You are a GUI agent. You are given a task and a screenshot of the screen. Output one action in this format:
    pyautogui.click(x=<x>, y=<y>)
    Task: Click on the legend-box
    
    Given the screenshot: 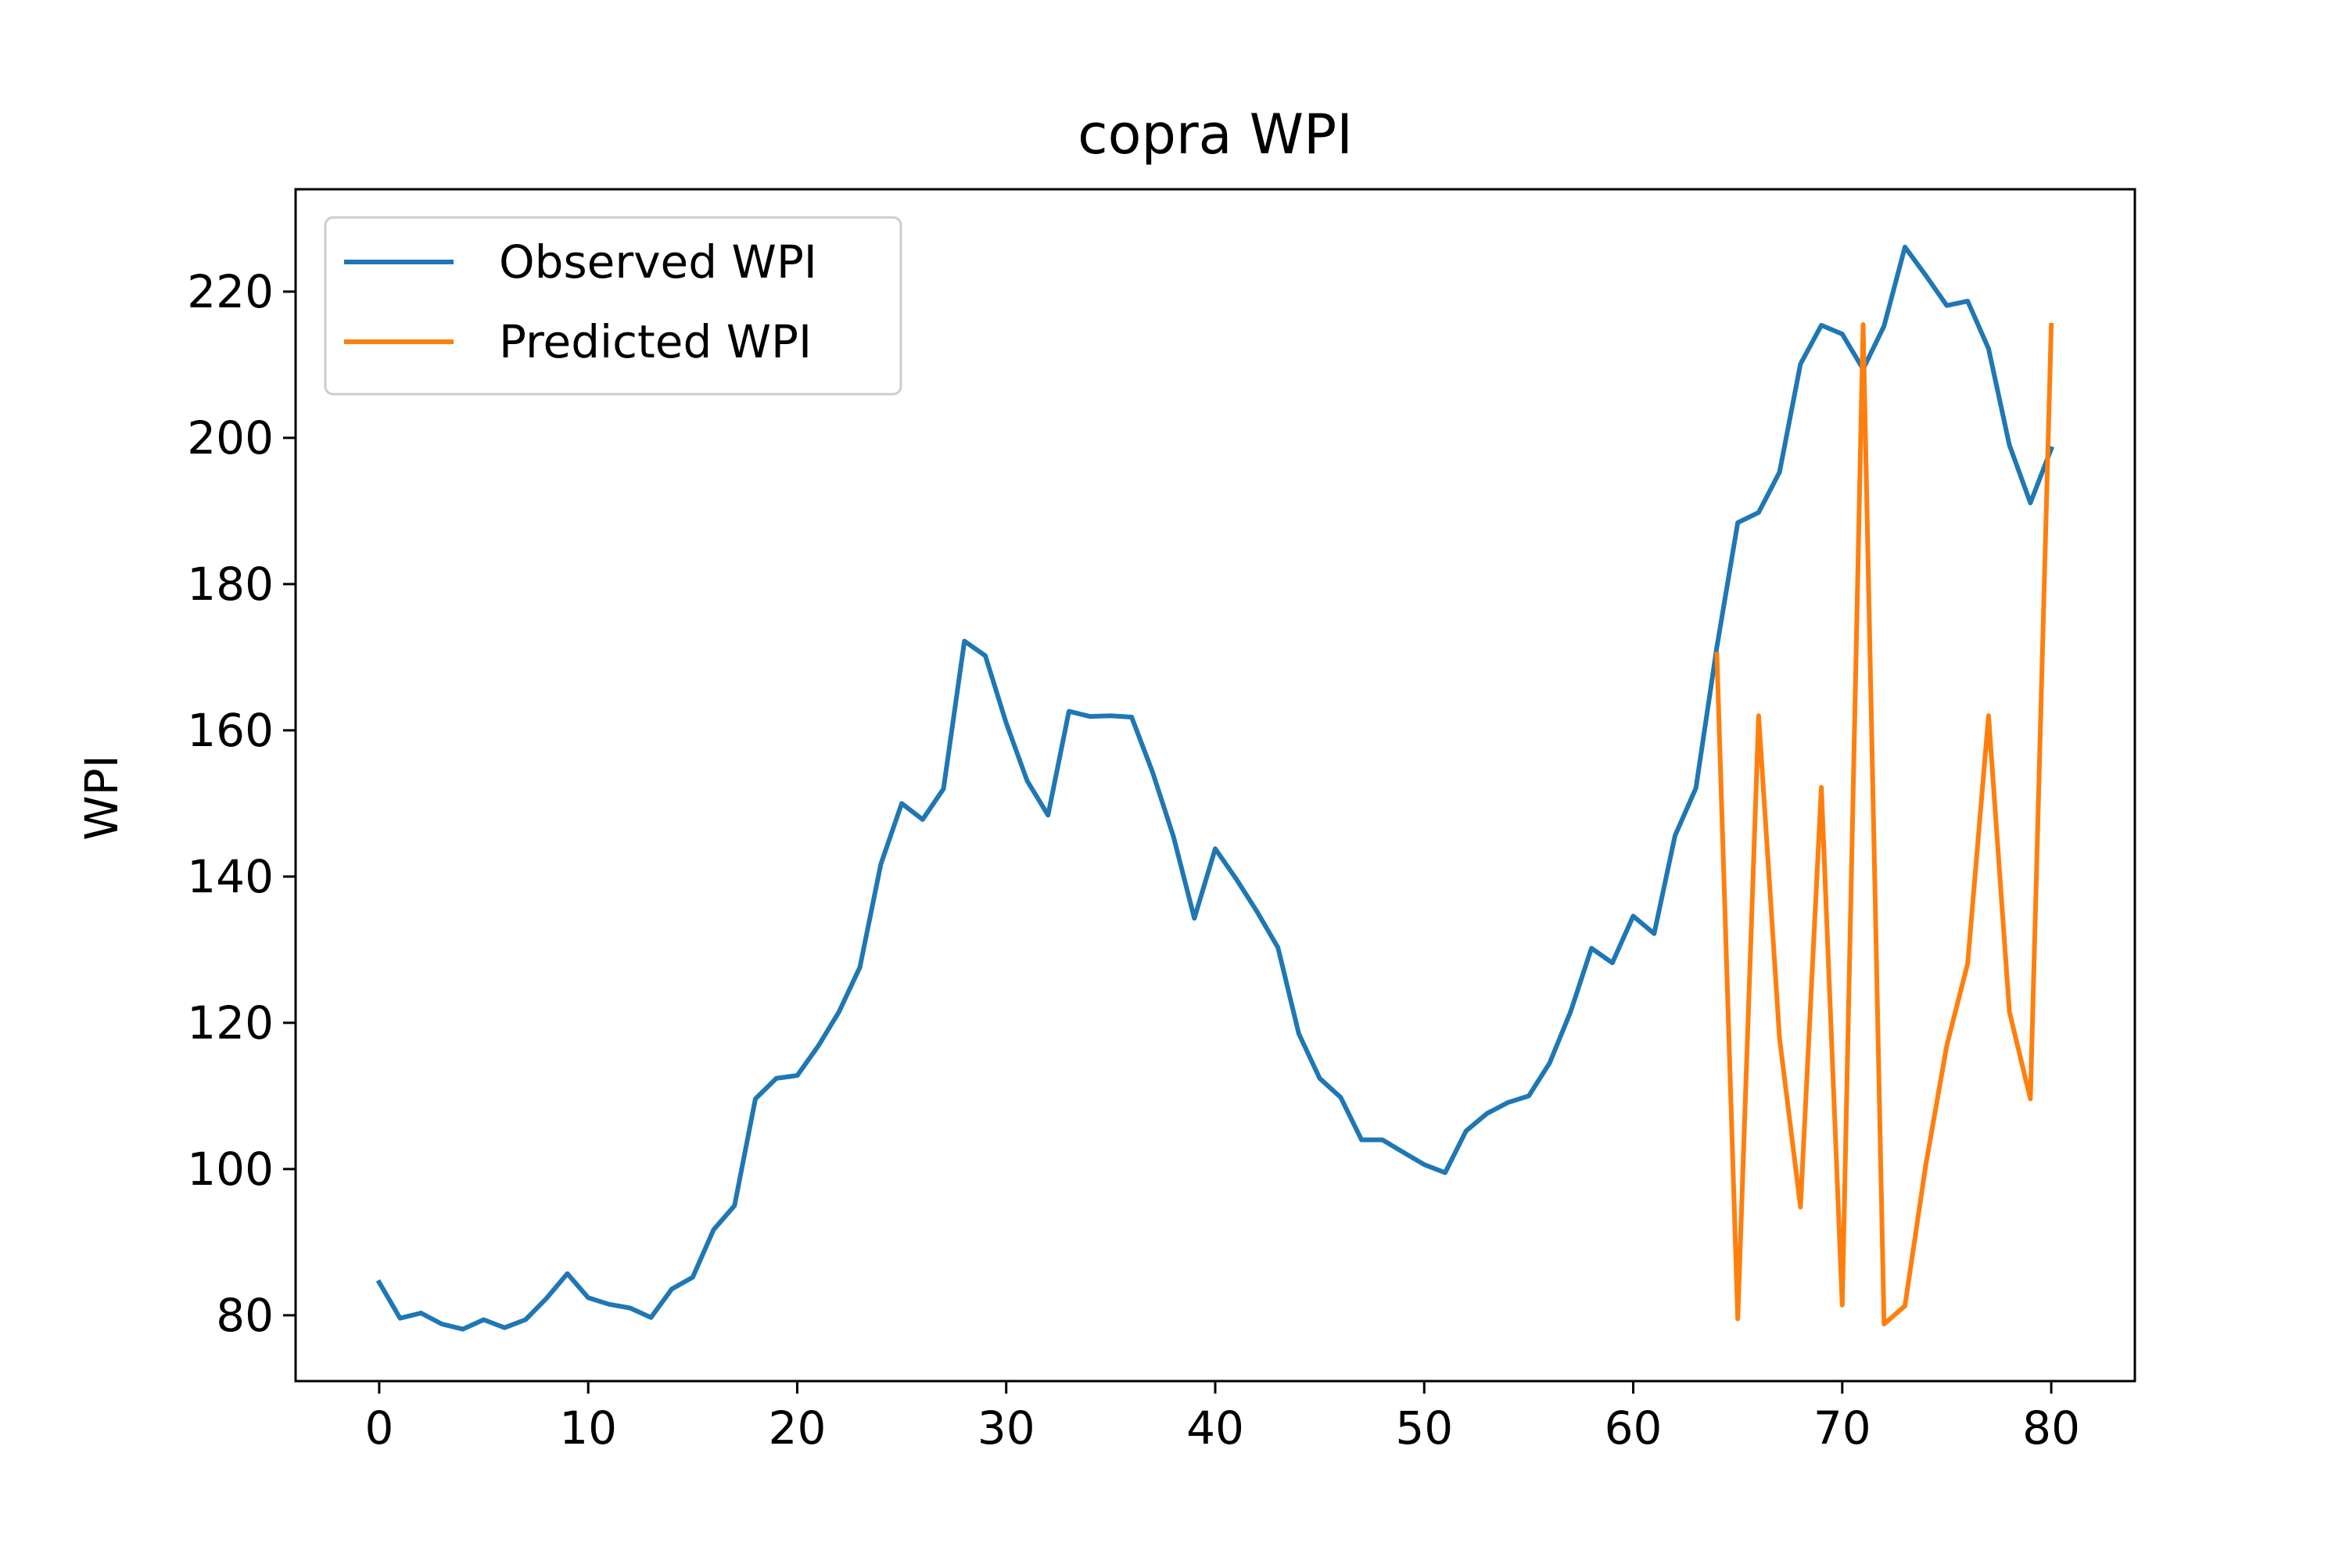 What is the action you would take?
    pyautogui.click(x=613, y=306)
    